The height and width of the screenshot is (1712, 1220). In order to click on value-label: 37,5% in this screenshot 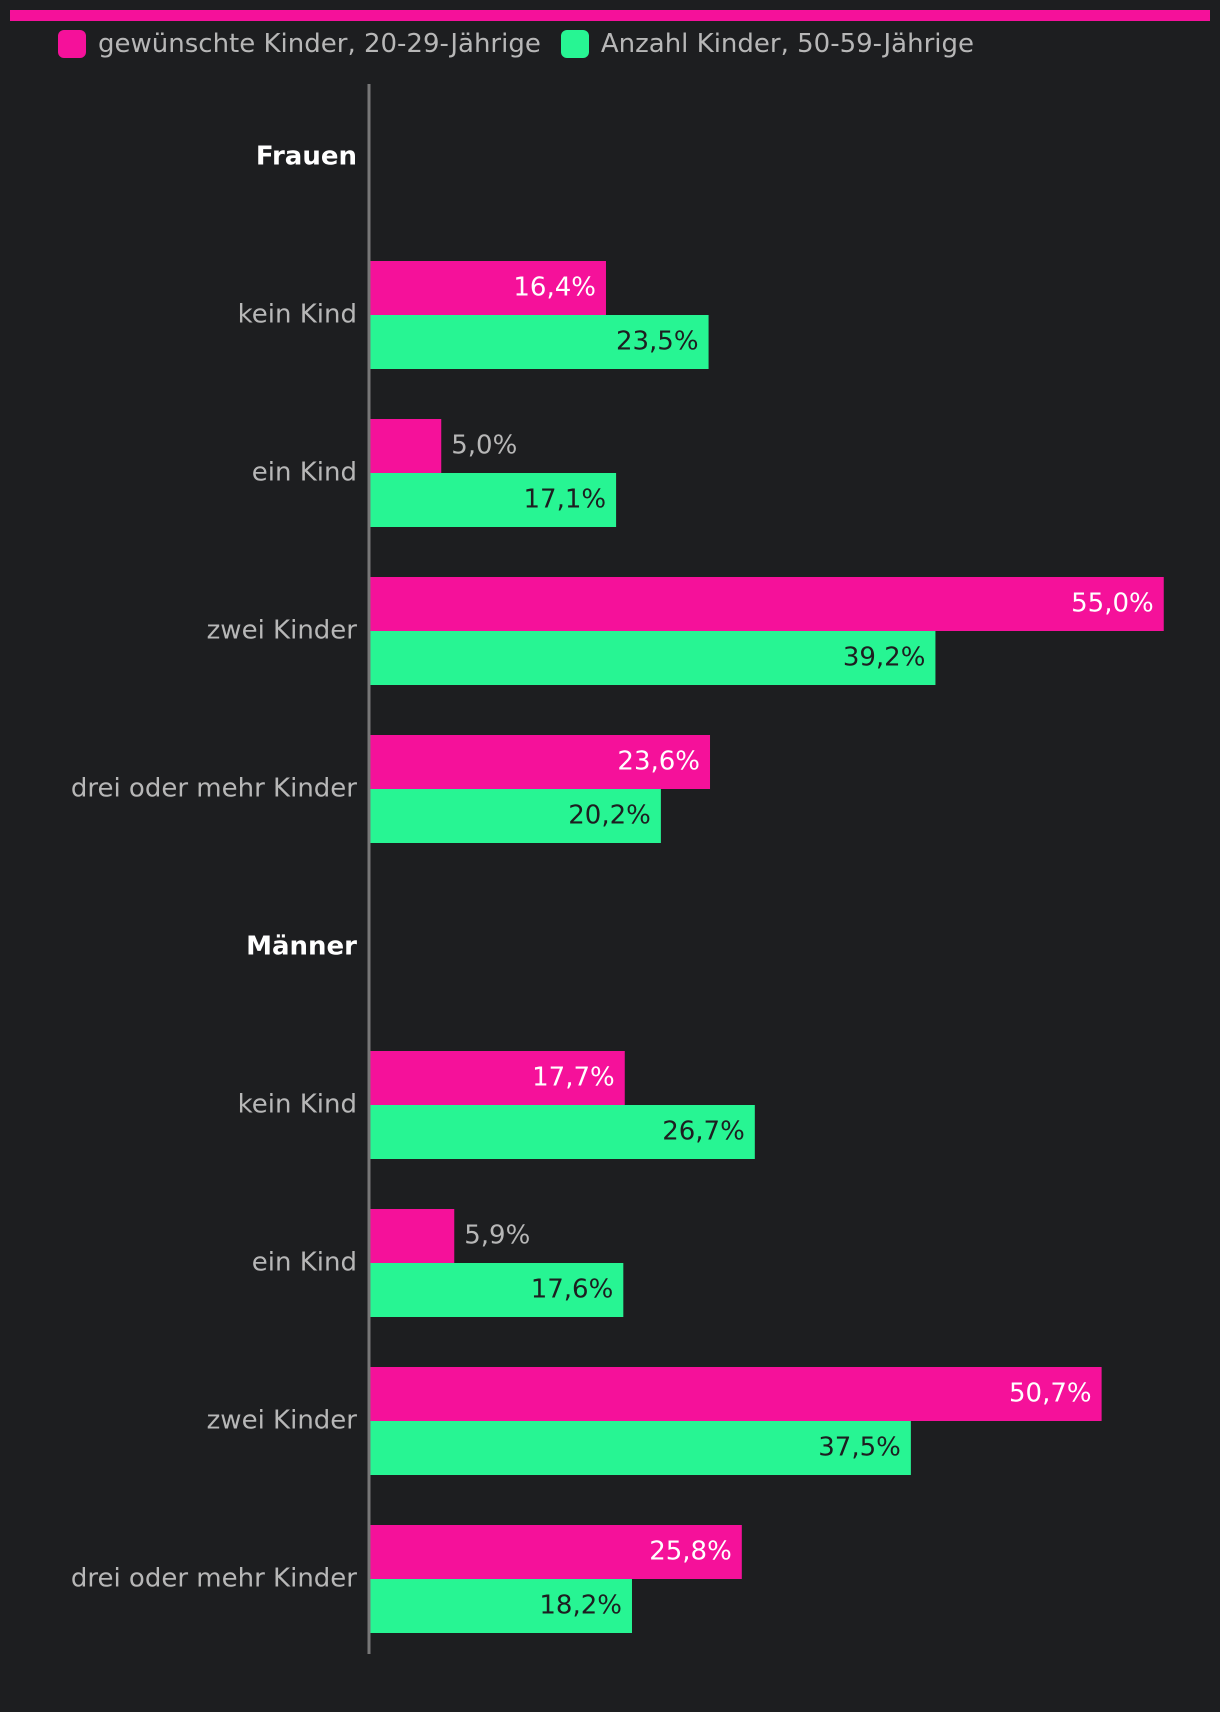, I will do `click(859, 1448)`.